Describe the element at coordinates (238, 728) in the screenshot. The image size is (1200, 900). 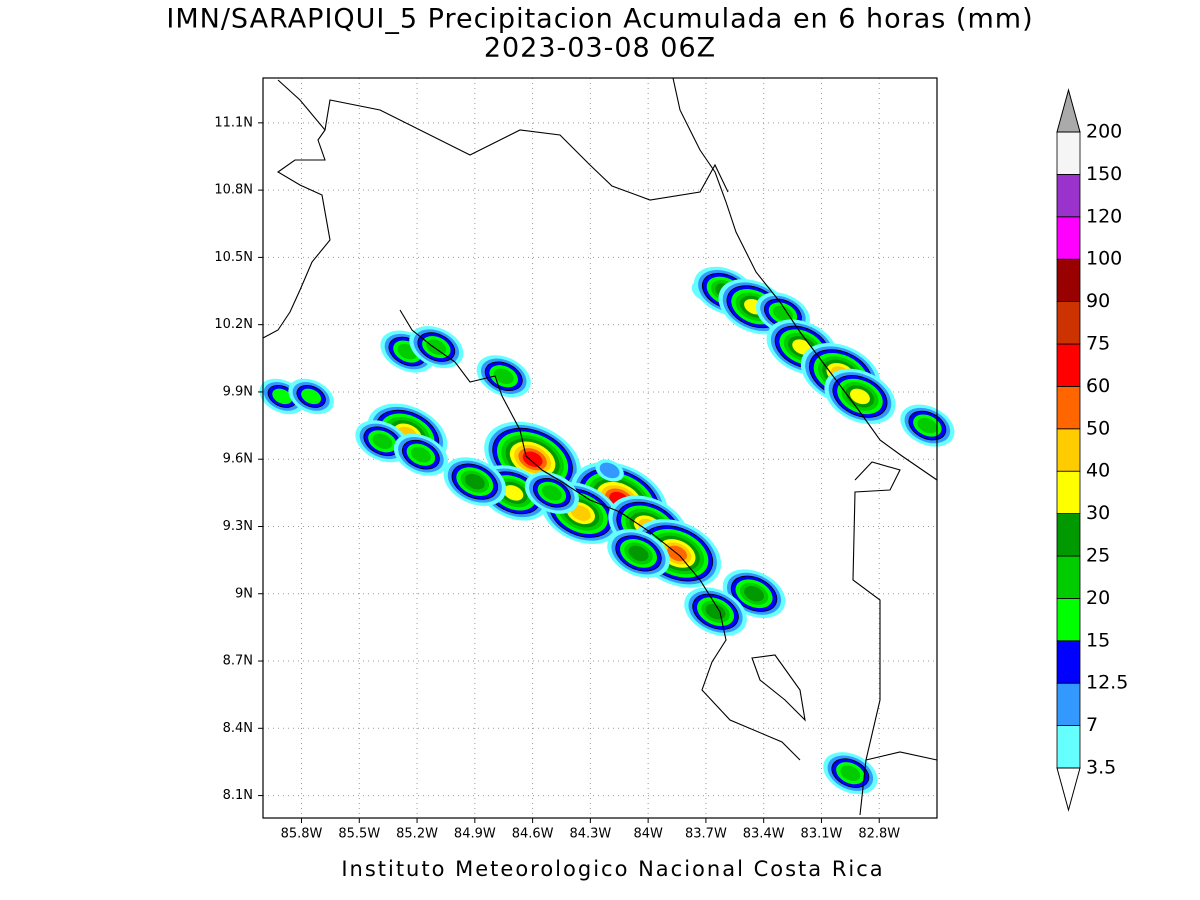
I see `y-tick-label: 8.4N` at that location.